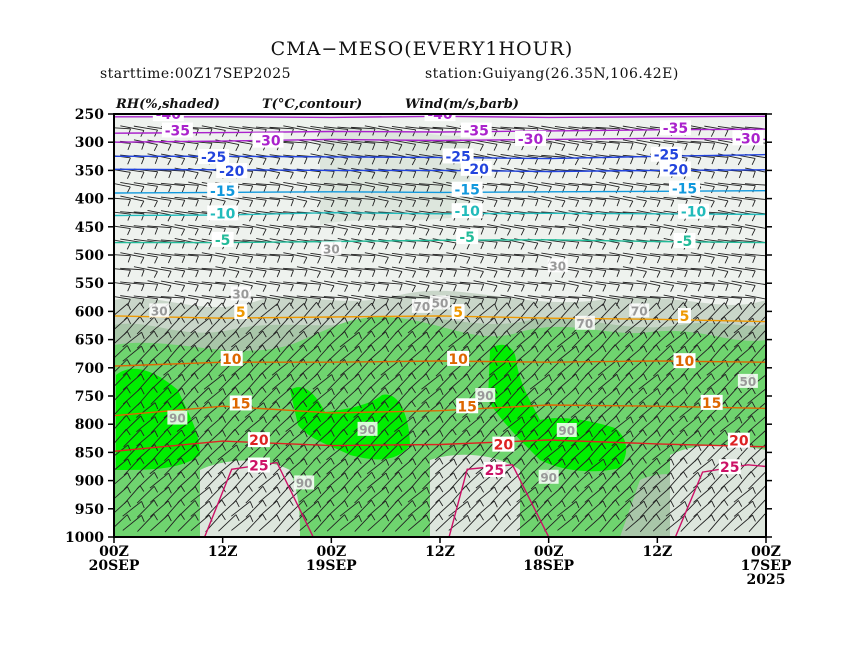 The image size is (844, 652). I want to click on rh-label-bg, so click(584, 322).